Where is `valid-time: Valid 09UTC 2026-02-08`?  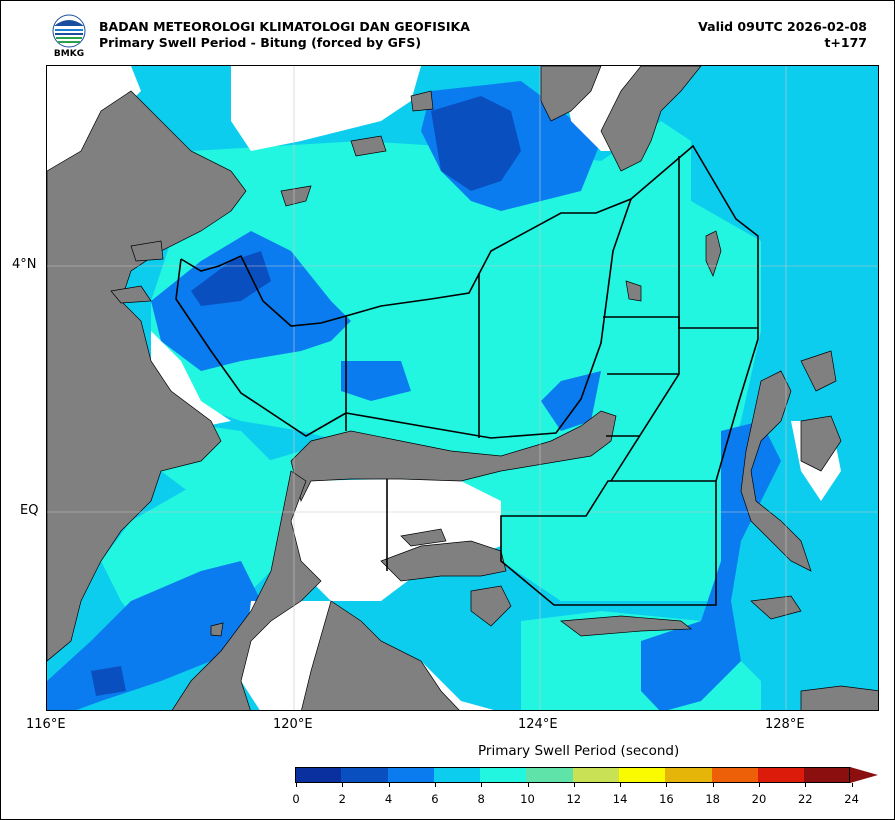
valid-time: Valid 09UTC 2026-02-08 is located at coordinates (782, 26).